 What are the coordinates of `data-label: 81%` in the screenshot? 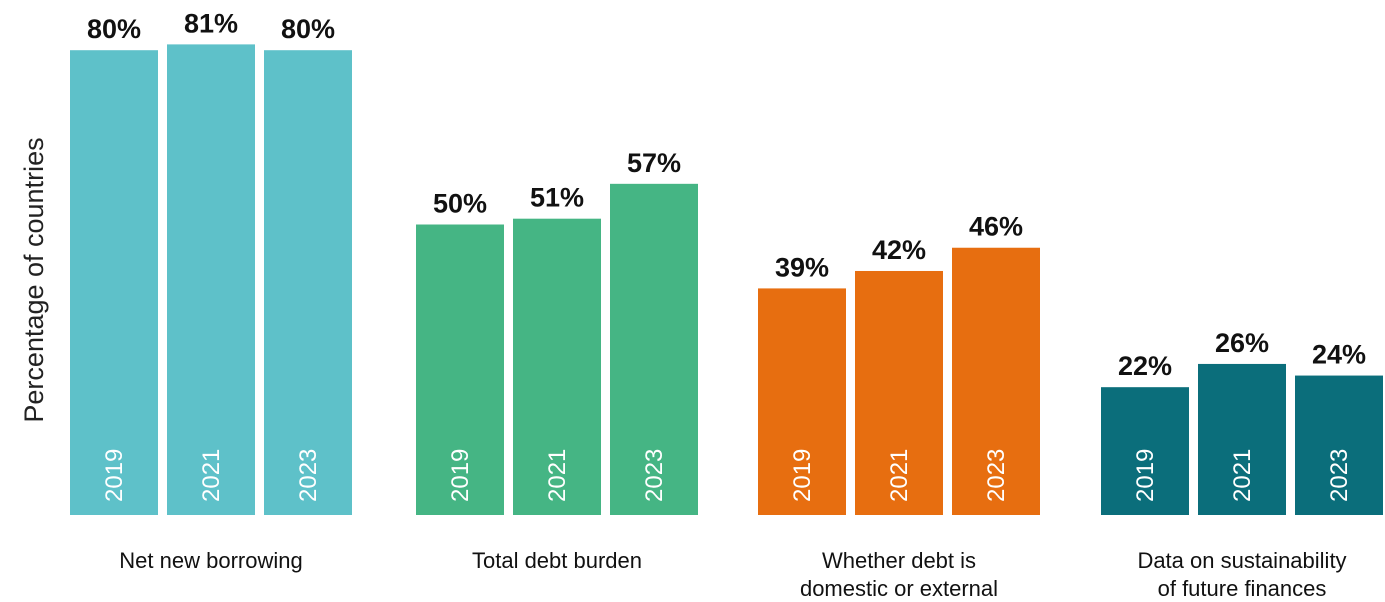 It's located at (211, 23).